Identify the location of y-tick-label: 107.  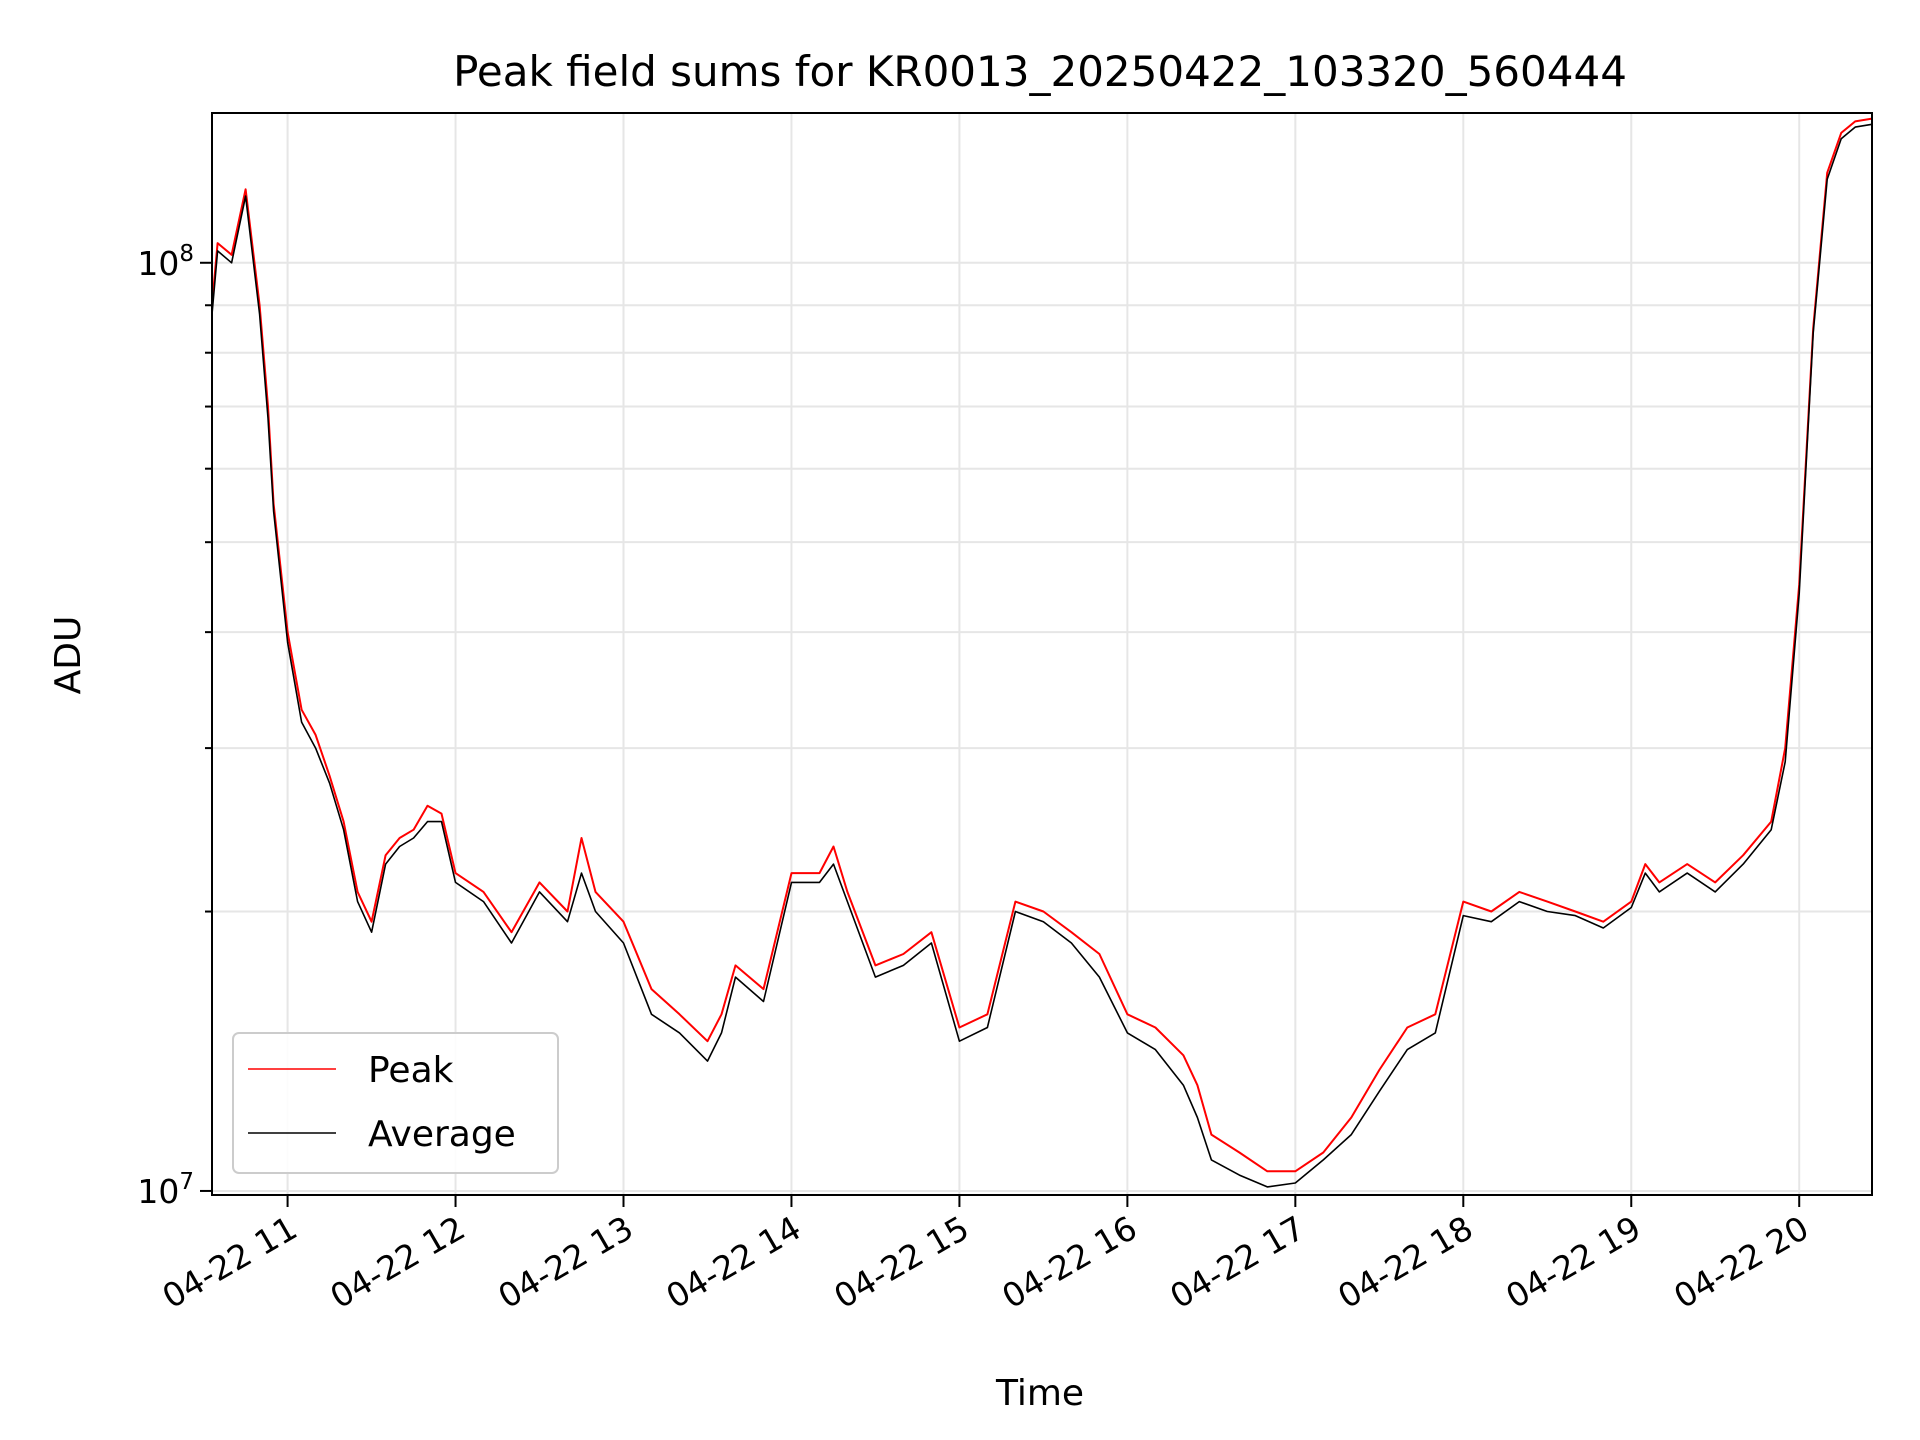
(165, 1190).